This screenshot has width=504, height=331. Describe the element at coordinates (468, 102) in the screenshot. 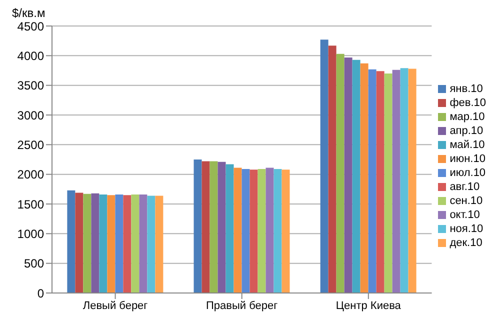

I see `legend-label: фев.10` at that location.